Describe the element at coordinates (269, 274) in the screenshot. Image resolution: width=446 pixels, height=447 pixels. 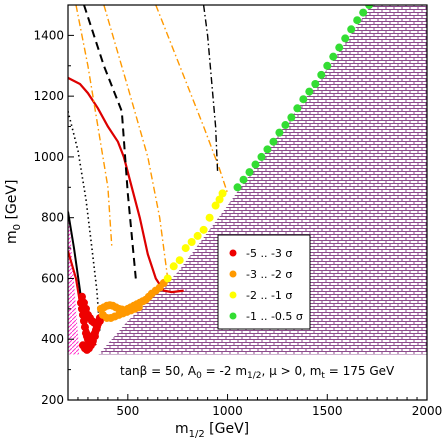
I see `legend-label-1: -3 .. -2 σ` at that location.